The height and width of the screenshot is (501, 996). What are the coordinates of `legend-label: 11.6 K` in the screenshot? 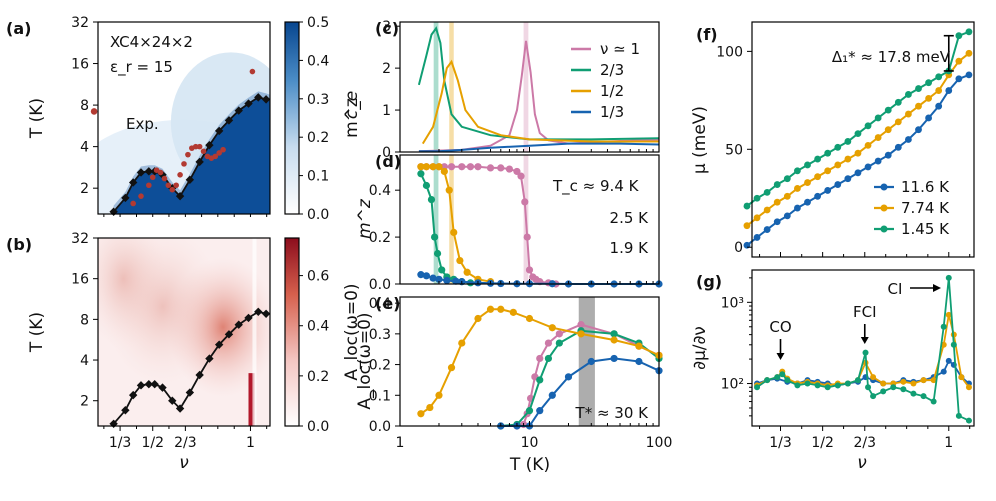 It's located at (925, 187).